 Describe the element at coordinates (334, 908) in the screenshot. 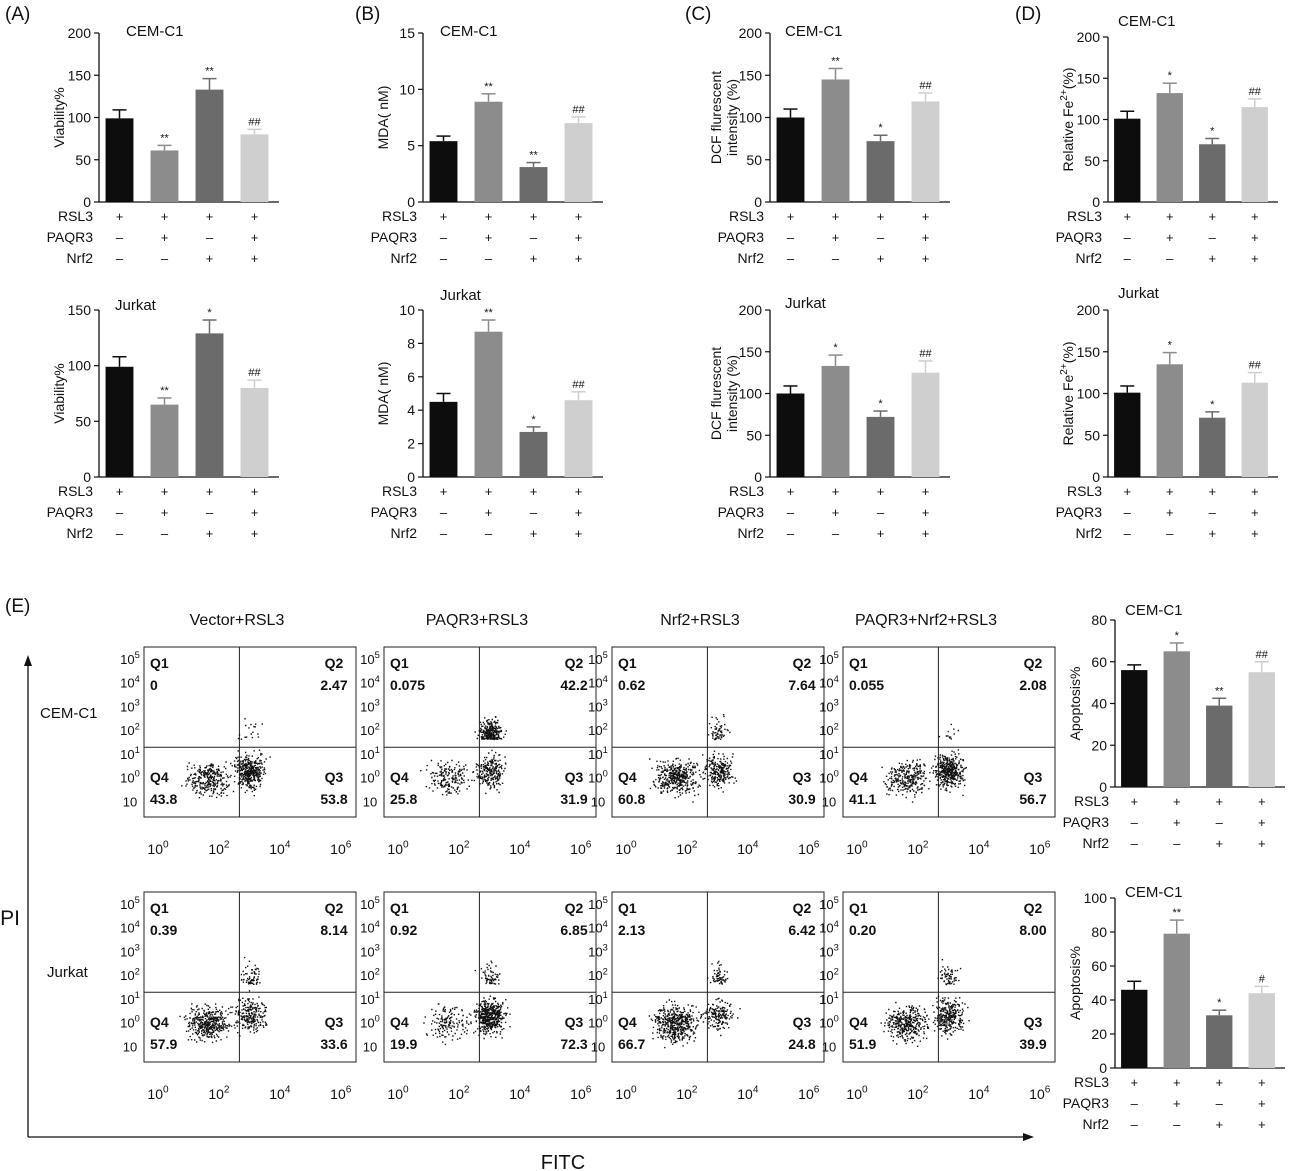

I see `quadrant-label-q2: Q2` at that location.